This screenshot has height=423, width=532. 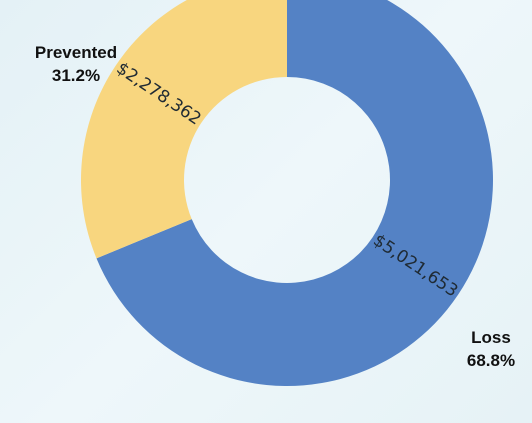 I want to click on loss-category-label: Loss, so click(x=491, y=337).